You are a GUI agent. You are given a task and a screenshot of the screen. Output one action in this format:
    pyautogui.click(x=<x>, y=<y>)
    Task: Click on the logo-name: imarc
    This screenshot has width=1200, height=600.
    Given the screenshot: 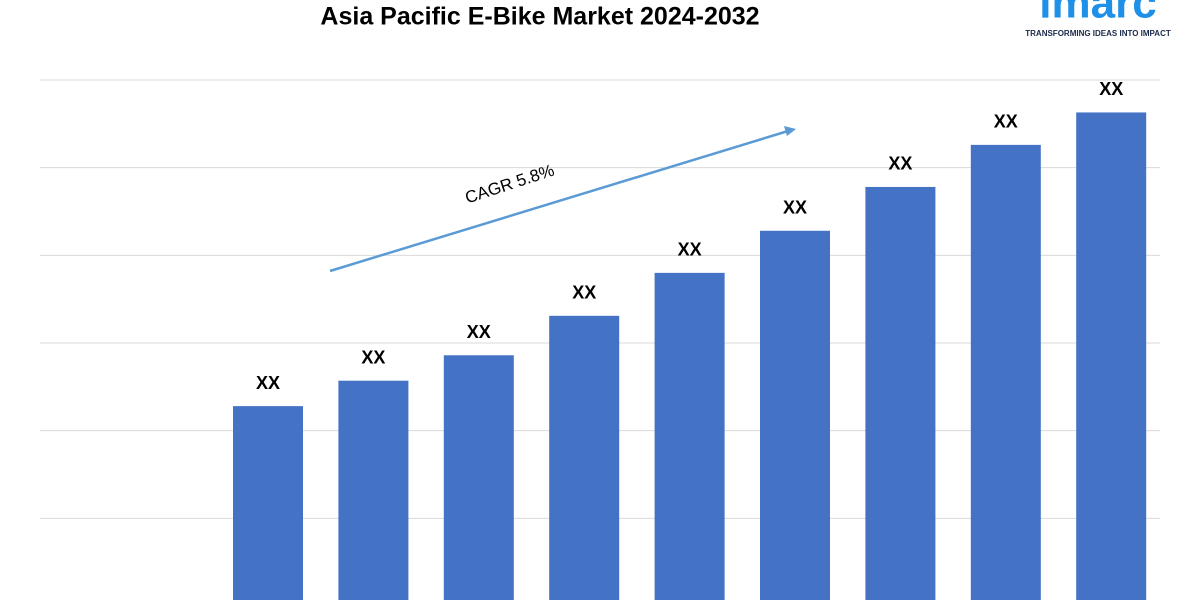 What is the action you would take?
    pyautogui.click(x=1097, y=14)
    